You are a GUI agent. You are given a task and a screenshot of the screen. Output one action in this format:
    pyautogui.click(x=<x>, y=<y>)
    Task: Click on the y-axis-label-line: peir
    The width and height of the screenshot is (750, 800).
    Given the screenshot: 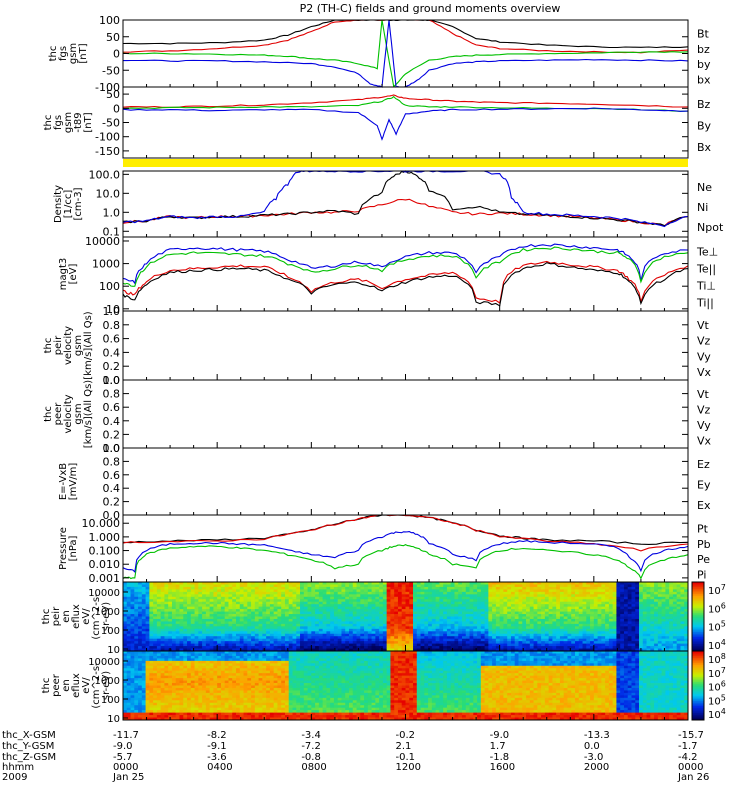 What is the action you would take?
    pyautogui.click(x=58, y=345)
    